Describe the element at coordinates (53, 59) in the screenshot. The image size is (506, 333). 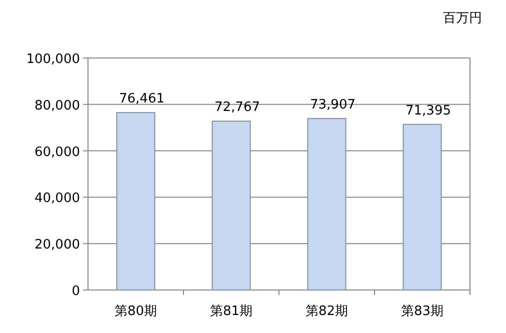
I see `y-tick-label: 100,000` at that location.